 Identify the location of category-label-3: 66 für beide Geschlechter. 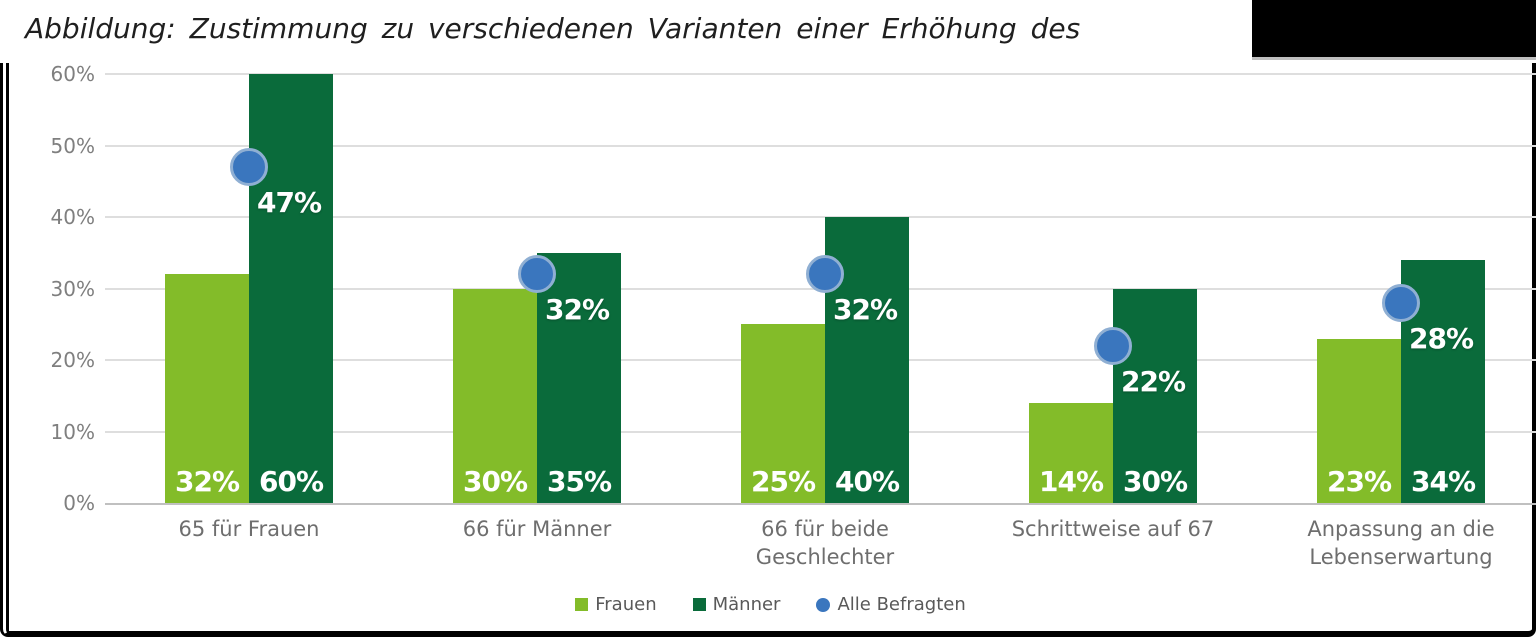
(825, 543).